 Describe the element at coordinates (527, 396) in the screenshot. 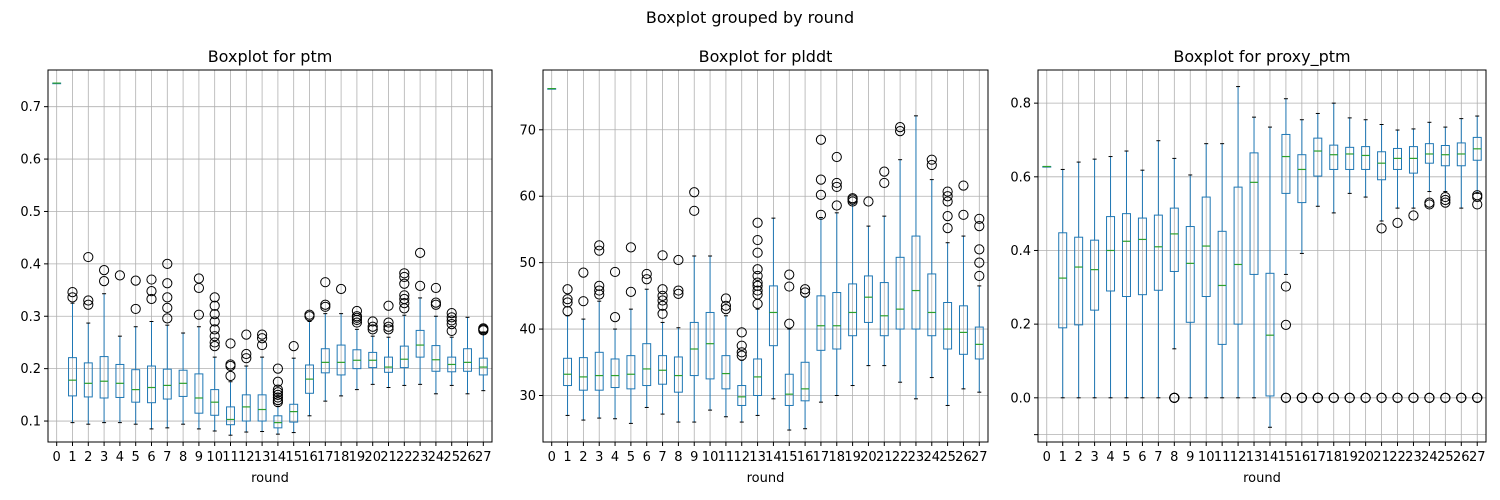

I see `ytick-label: 30` at that location.